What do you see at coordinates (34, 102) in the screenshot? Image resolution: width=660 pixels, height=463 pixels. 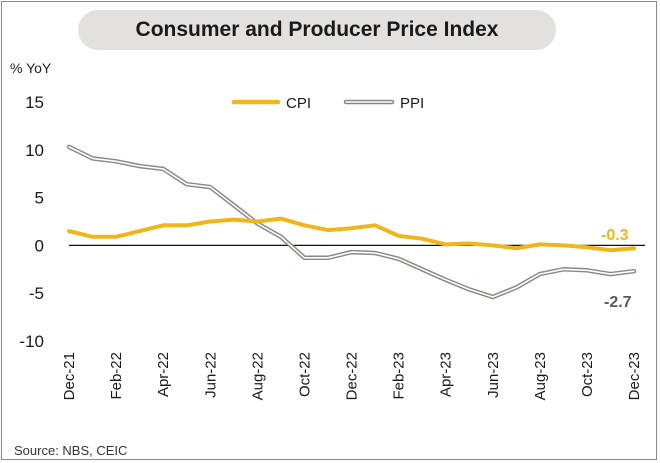 I see `y-tick-label: 15` at bounding box center [34, 102].